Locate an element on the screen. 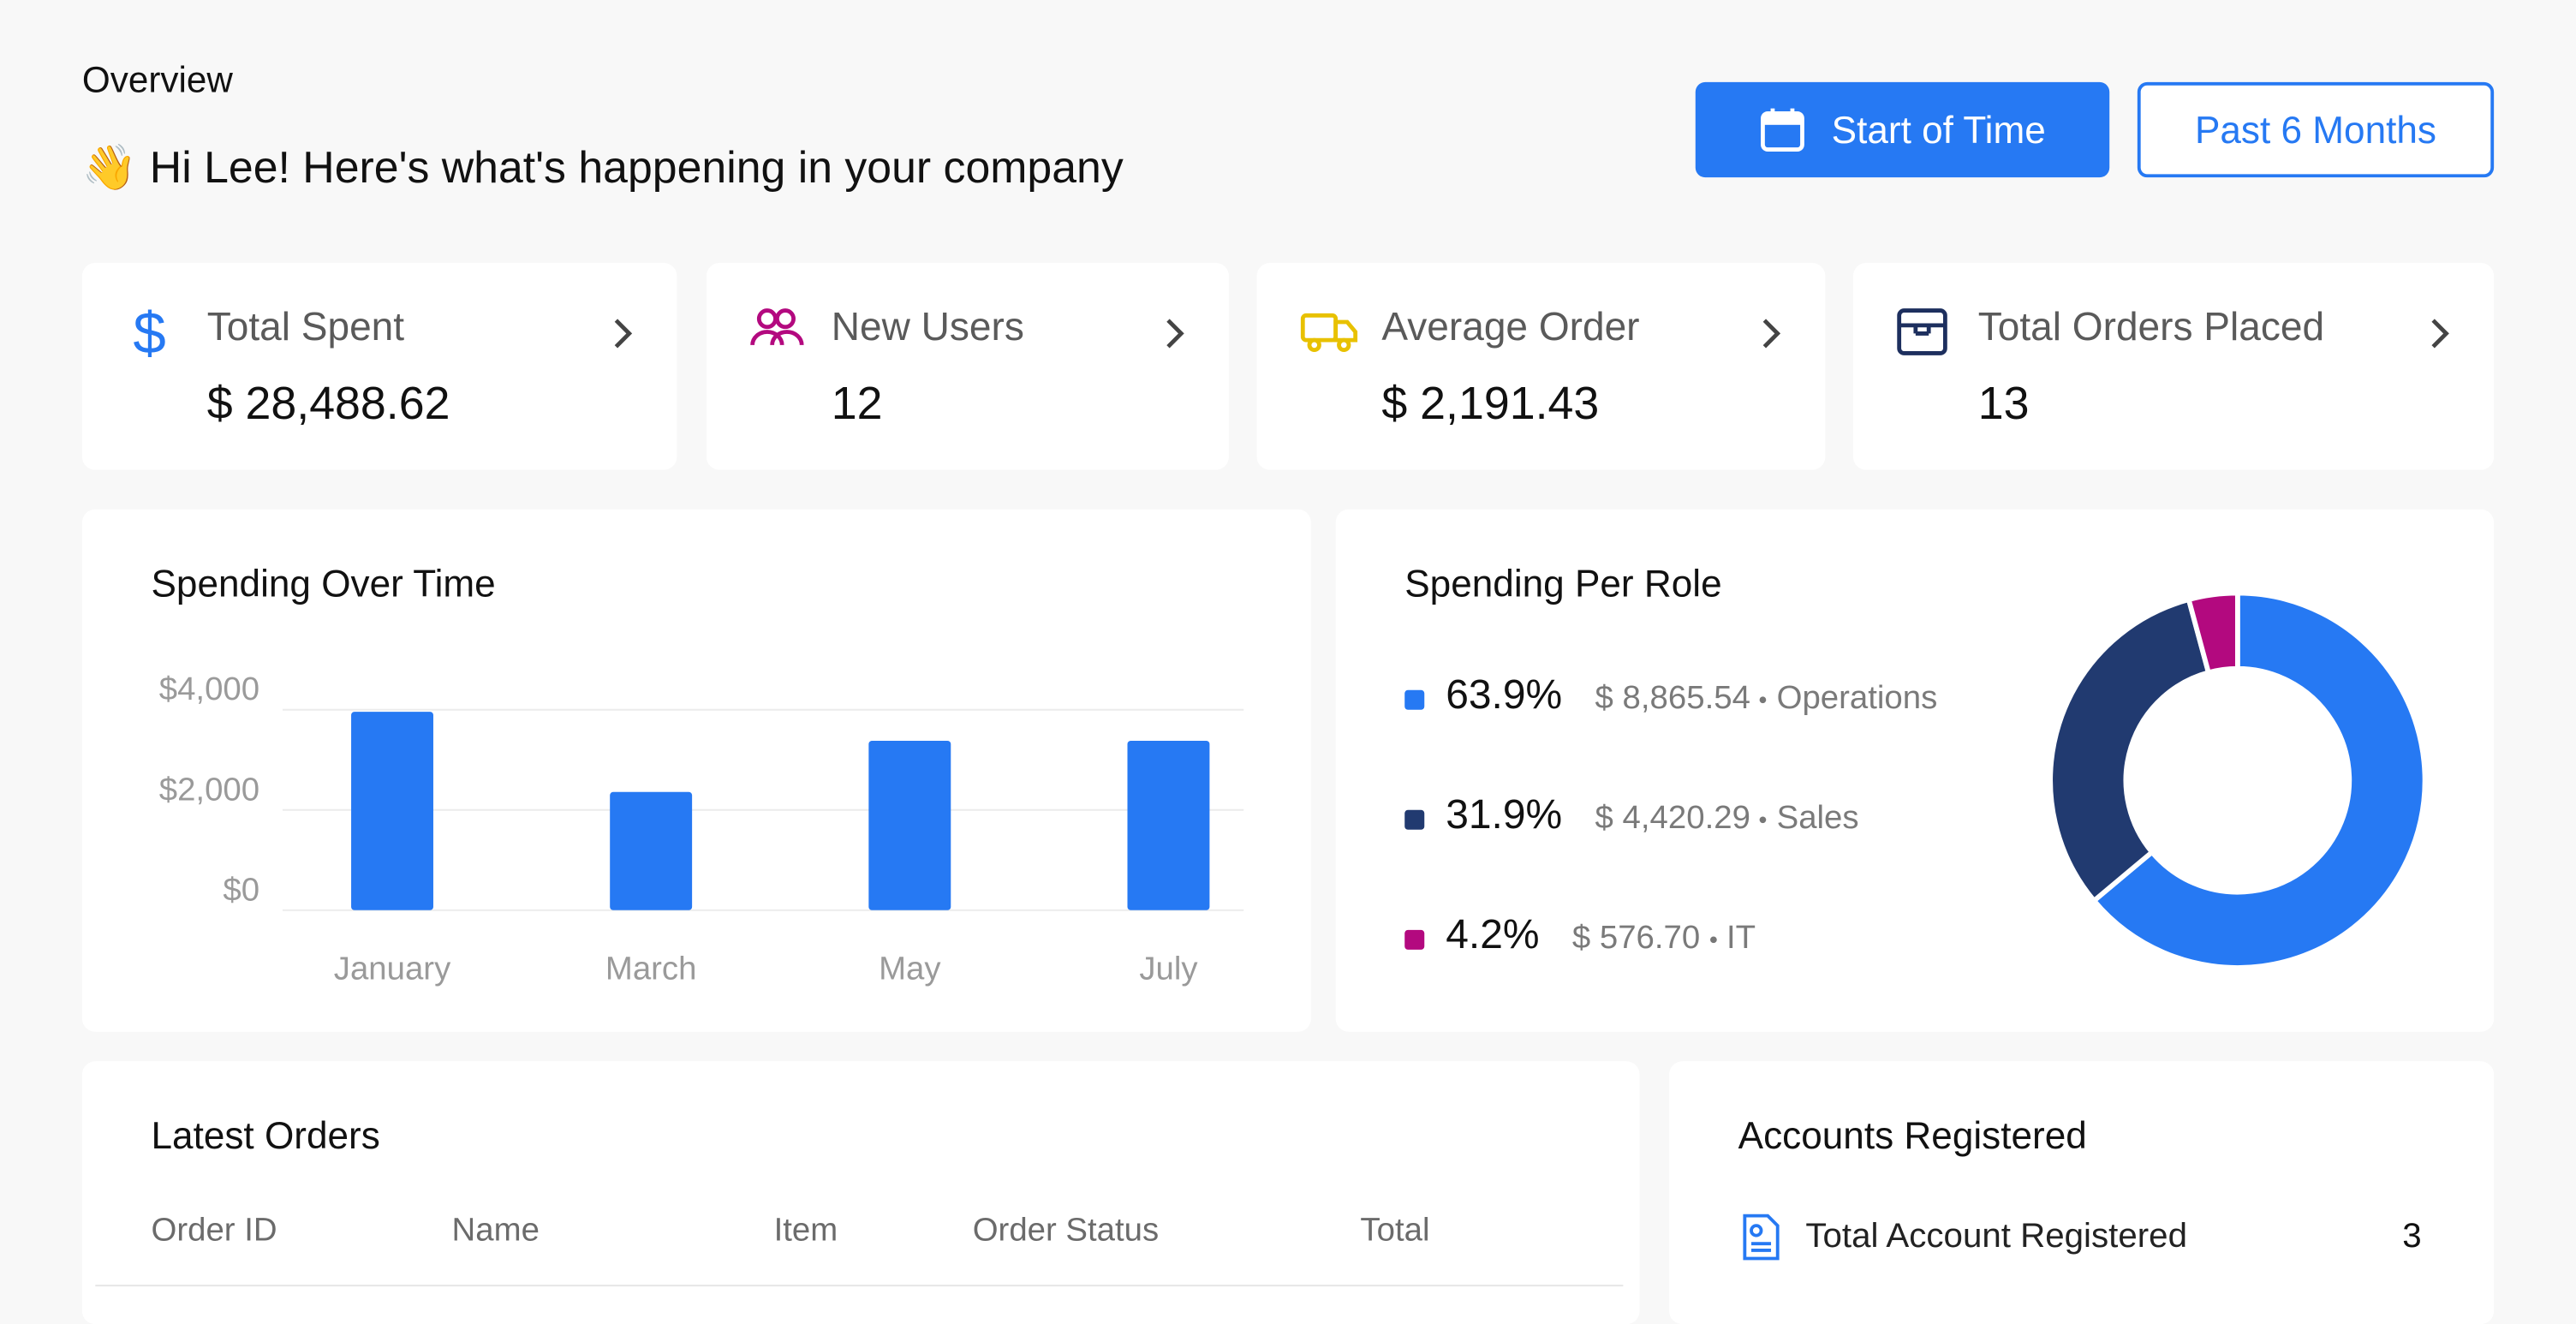 The image size is (2576, 1324). box-icon is located at coordinates (1922, 331).